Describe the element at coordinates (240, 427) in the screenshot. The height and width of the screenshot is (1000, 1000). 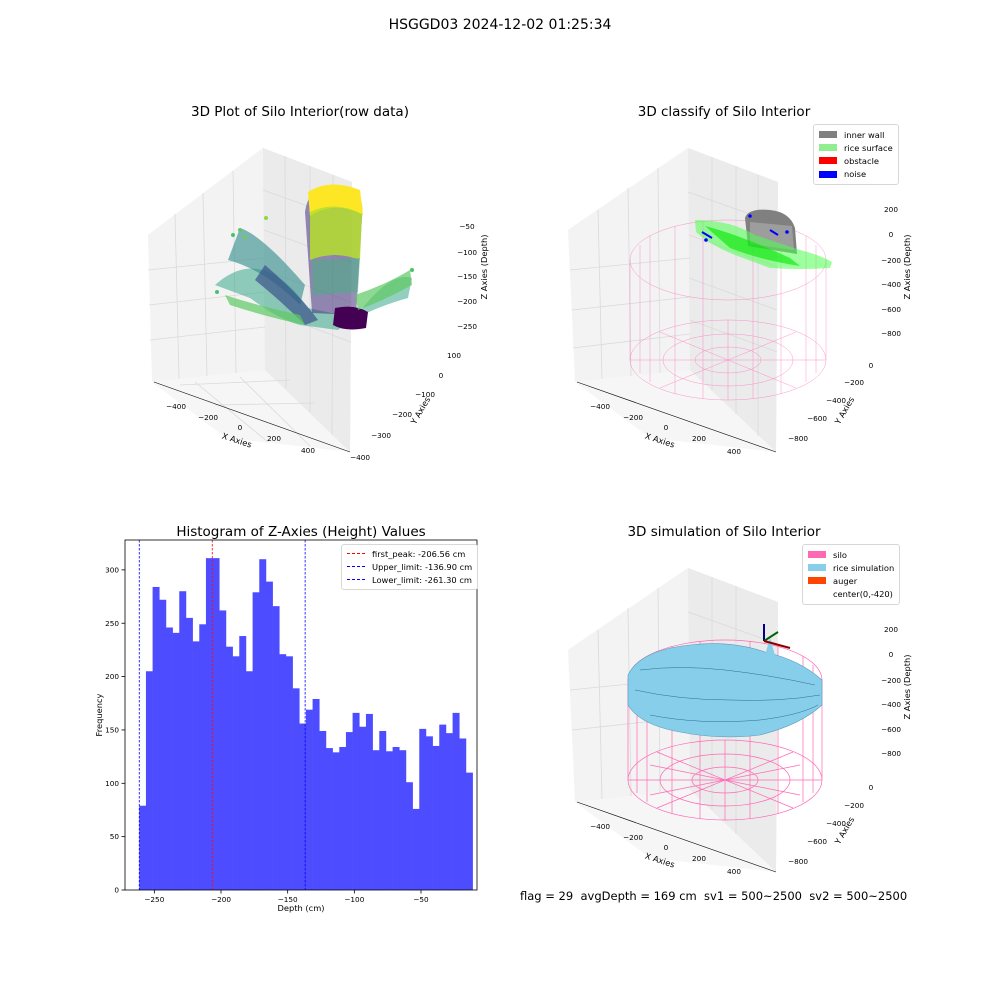
I see `raw-x-tick: 0` at that location.